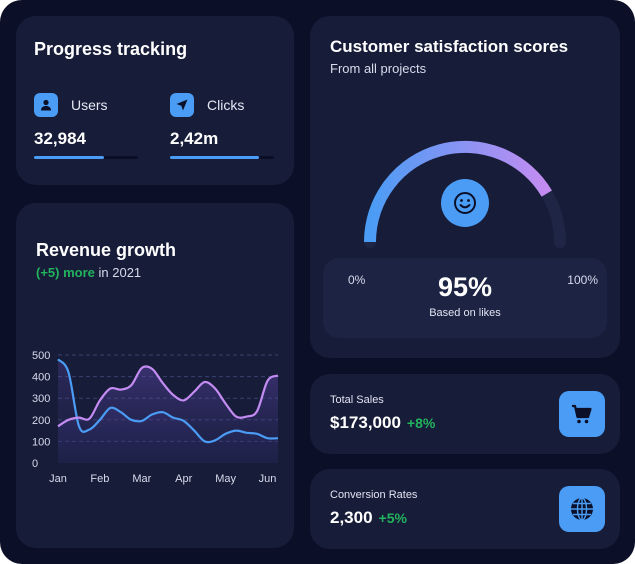 The width and height of the screenshot is (635, 564). Describe the element at coordinates (378, 68) in the screenshot. I see `card-subtitle: From all projects` at that location.